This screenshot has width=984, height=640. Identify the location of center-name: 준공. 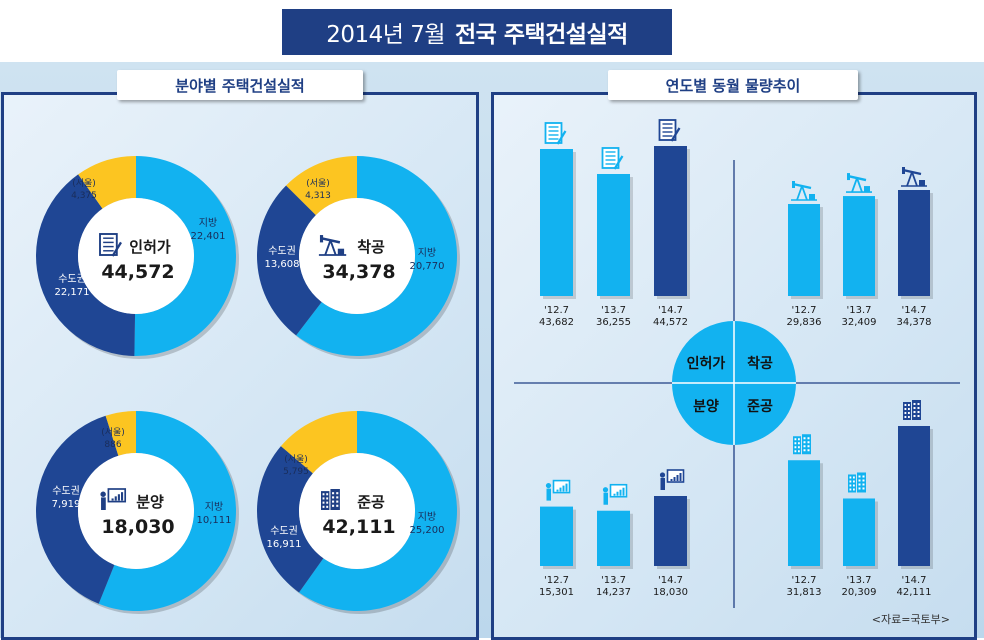
(371, 502).